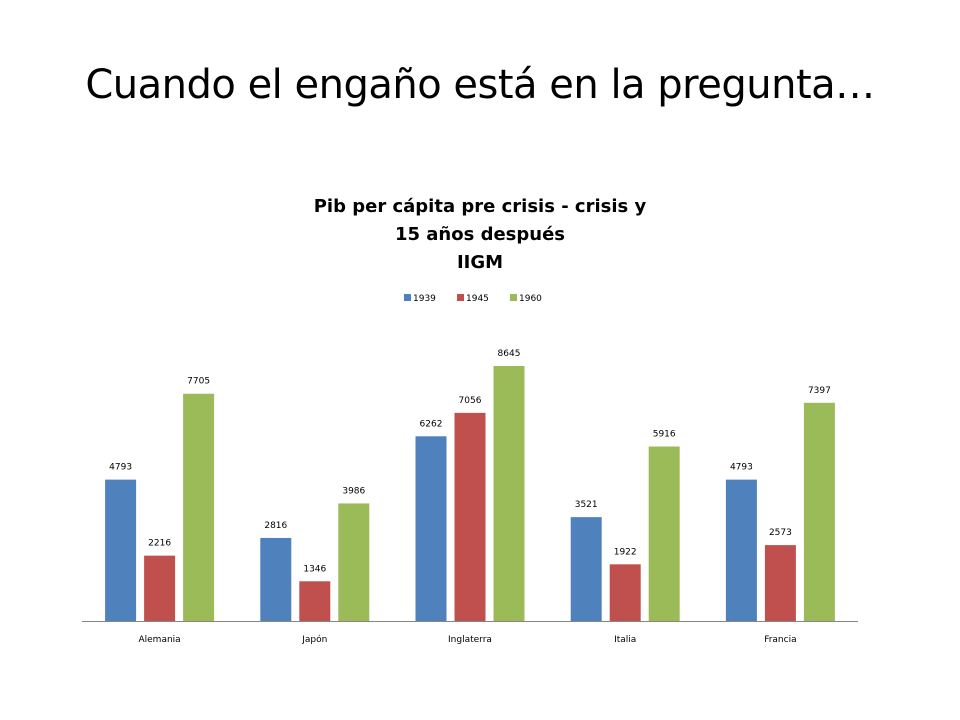  I want to click on bar-japón-1945, so click(315, 601).